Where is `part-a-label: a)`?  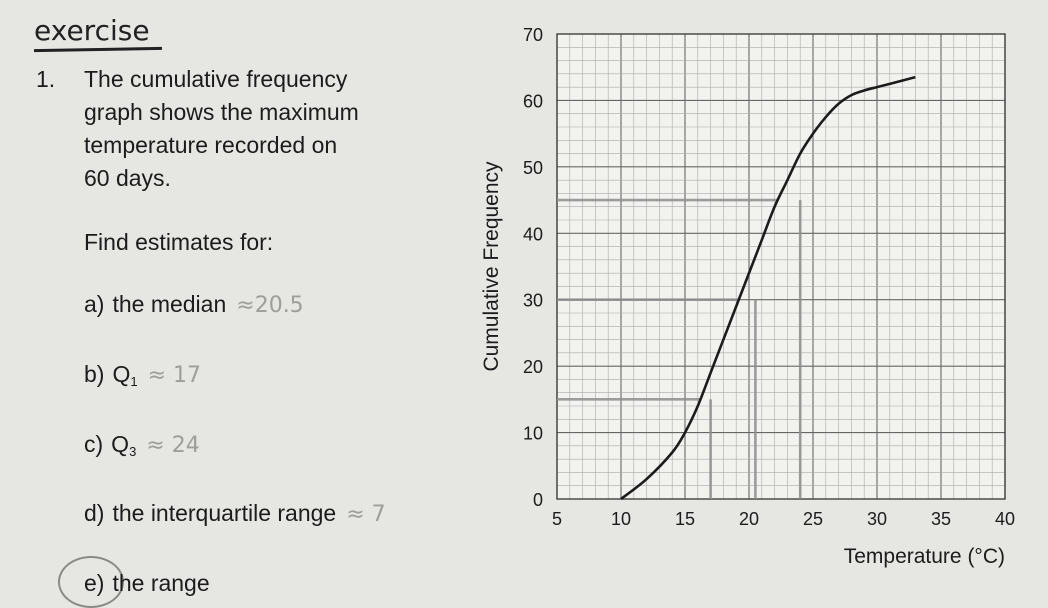
part-a-label: a) is located at coordinates (94, 304).